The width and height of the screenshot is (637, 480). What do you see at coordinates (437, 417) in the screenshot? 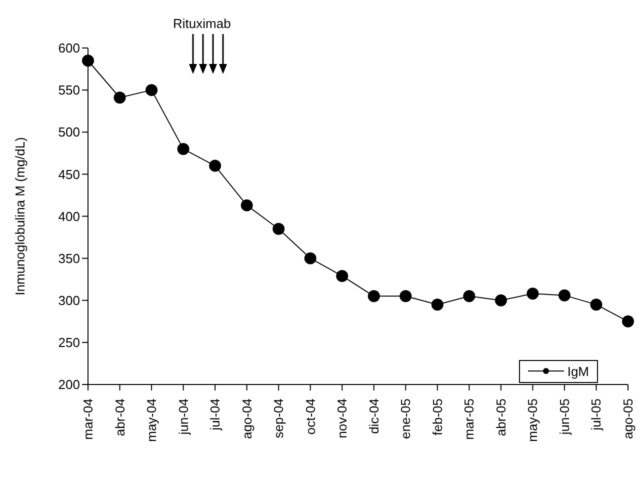
I see `x-tick-label: feb-05` at bounding box center [437, 417].